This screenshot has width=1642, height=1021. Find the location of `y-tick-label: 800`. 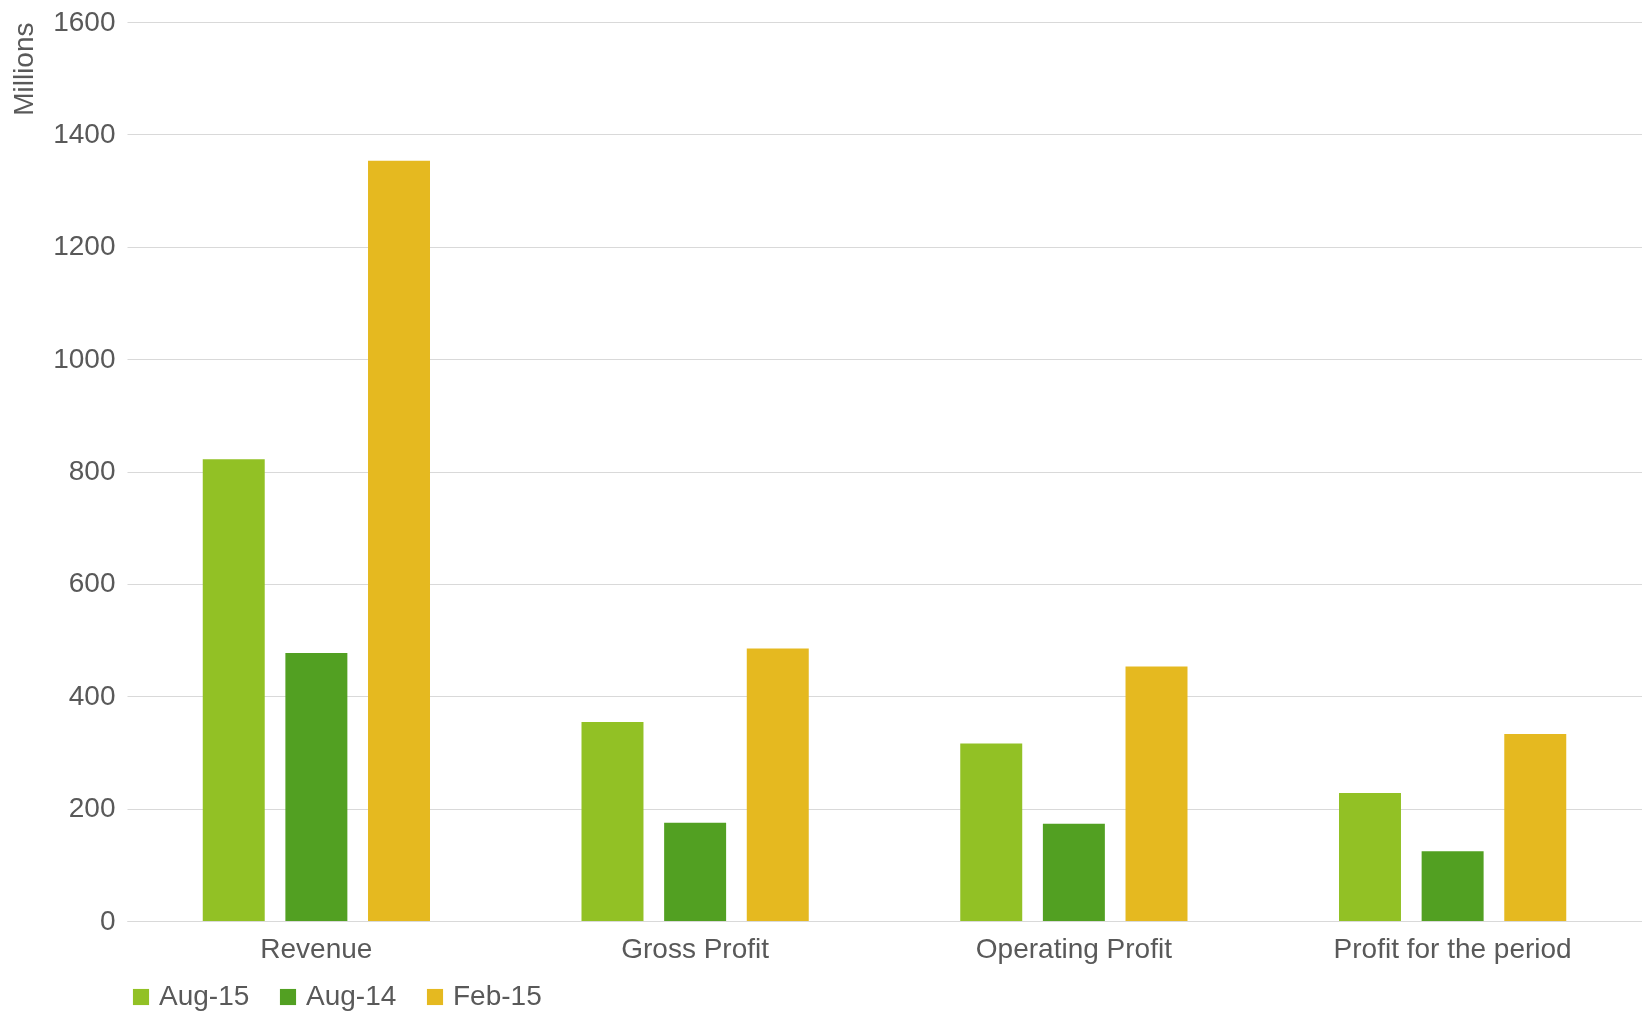

y-tick-label: 800 is located at coordinates (92, 470).